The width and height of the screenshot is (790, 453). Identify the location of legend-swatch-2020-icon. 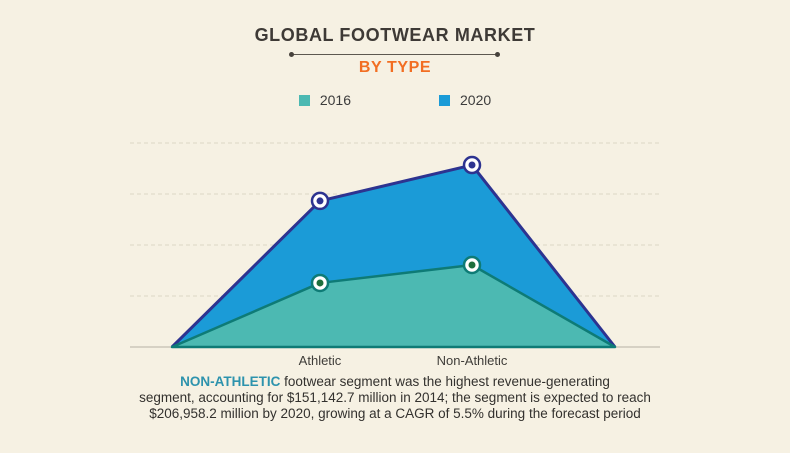
(444, 100).